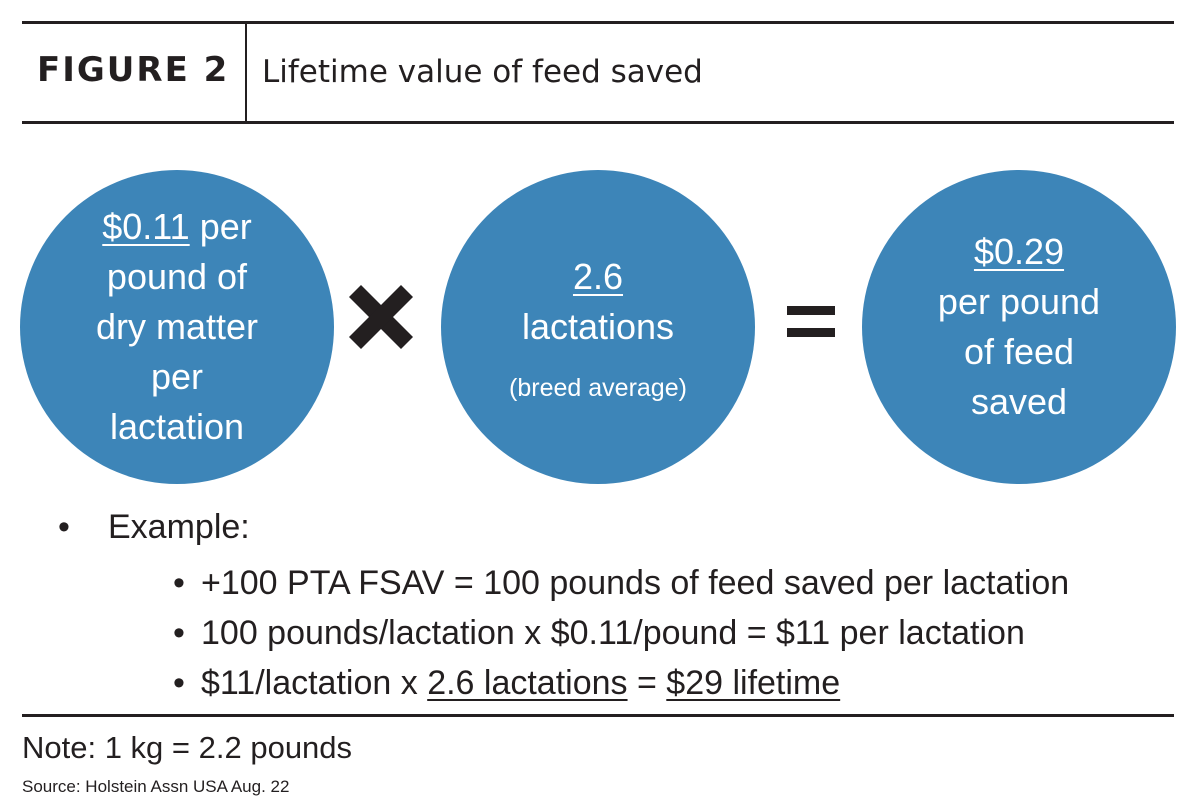 This screenshot has height=802, width=1200. I want to click on lifetime-value-circle: $0.29 per pound of feed saved, so click(1019, 327).